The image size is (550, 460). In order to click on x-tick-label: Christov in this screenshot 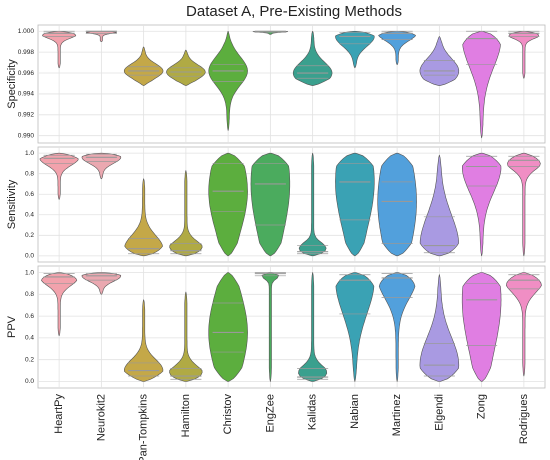, I will do `click(228, 414)`.